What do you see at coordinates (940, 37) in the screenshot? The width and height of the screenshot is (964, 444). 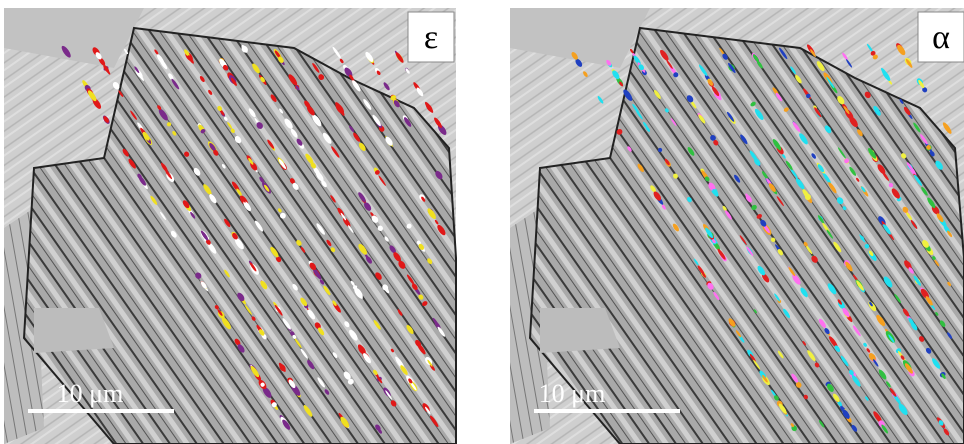 I see `label-box` at bounding box center [940, 37].